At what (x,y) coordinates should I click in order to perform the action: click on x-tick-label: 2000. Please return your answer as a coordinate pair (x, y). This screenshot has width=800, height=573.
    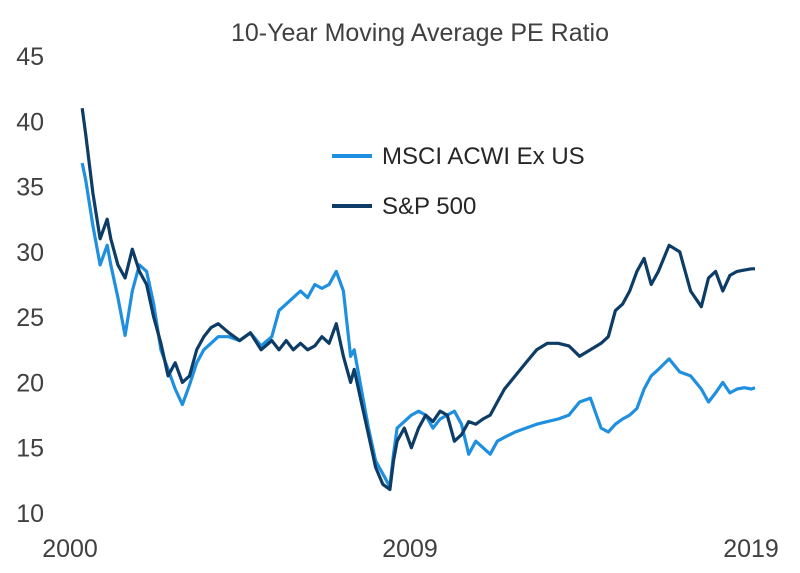
    Looking at the image, I should click on (70, 549).